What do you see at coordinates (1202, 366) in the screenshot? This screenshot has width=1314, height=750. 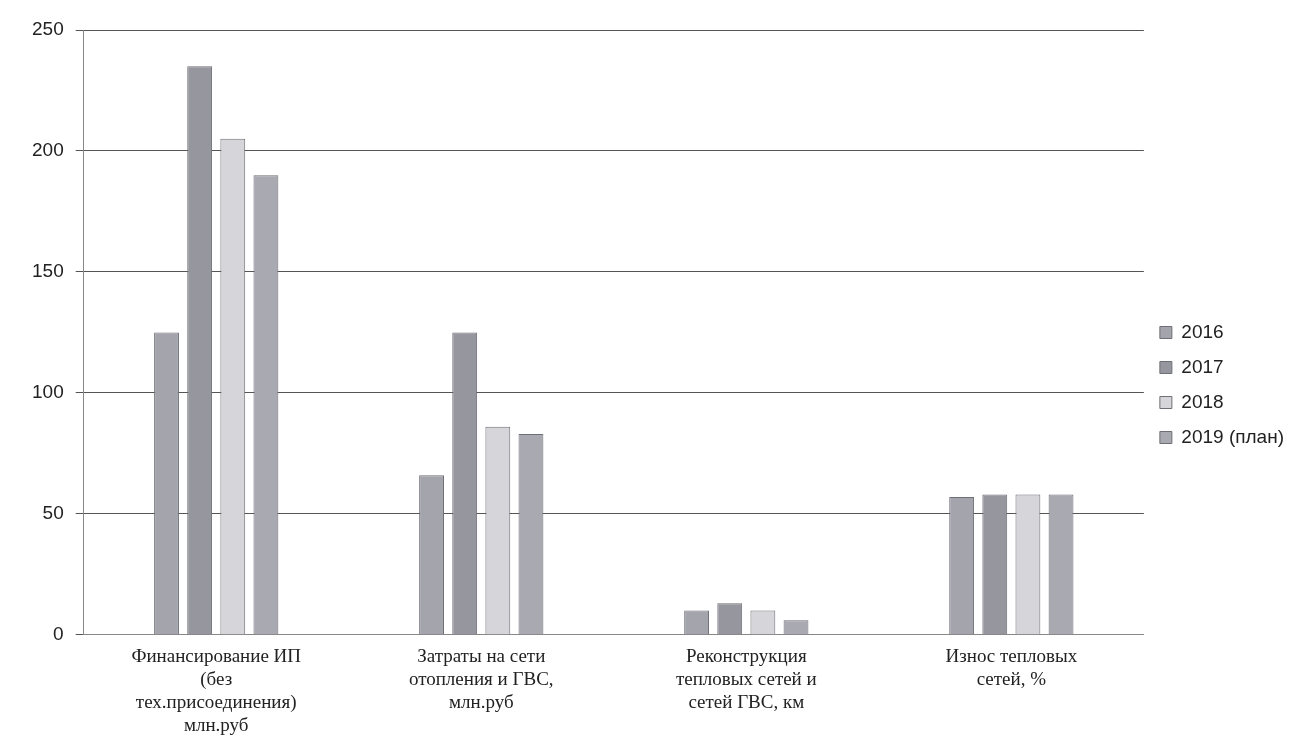 I see `legend-label: 2017` at bounding box center [1202, 366].